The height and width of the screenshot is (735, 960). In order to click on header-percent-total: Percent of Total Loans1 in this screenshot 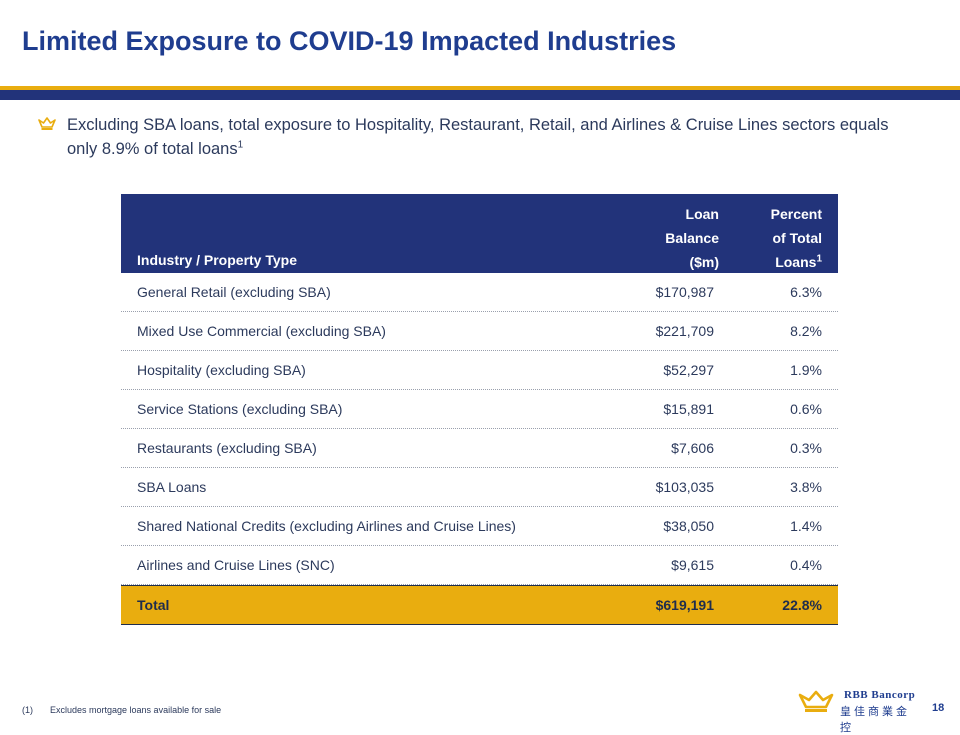, I will do `click(796, 238)`.